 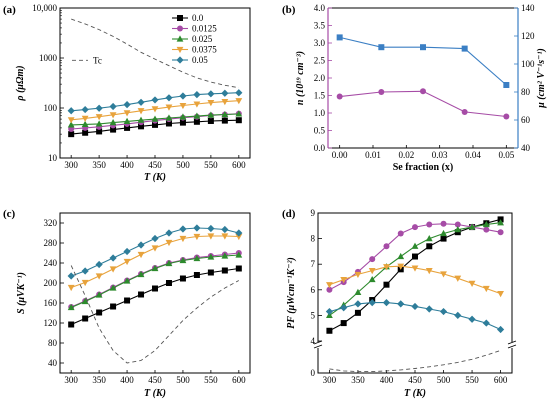 I want to click on y-right-tick-label: 40, so click(x=526, y=148).